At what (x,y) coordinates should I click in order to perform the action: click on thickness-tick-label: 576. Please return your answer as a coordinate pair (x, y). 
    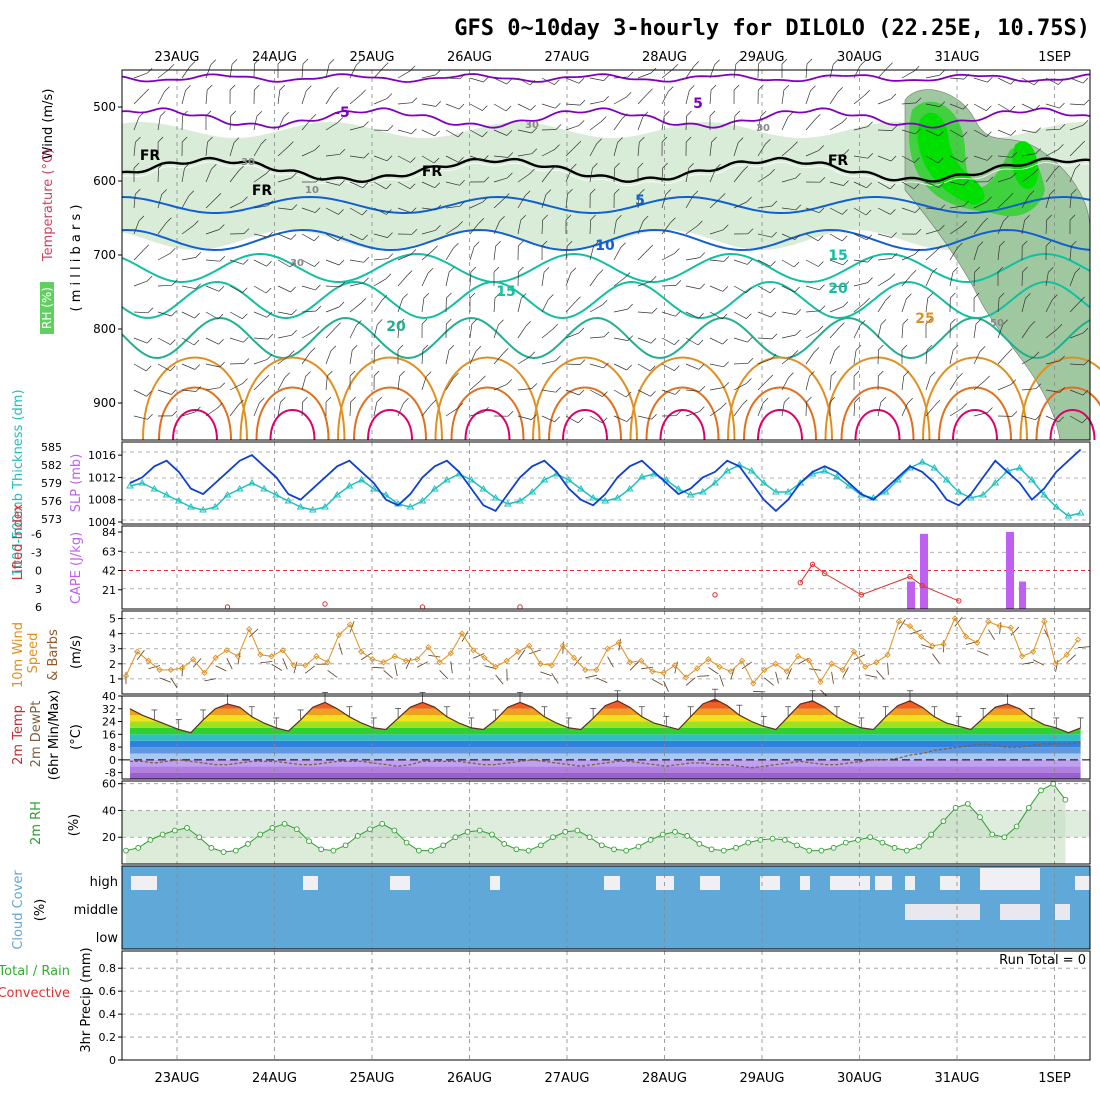
    Looking at the image, I should click on (51, 501).